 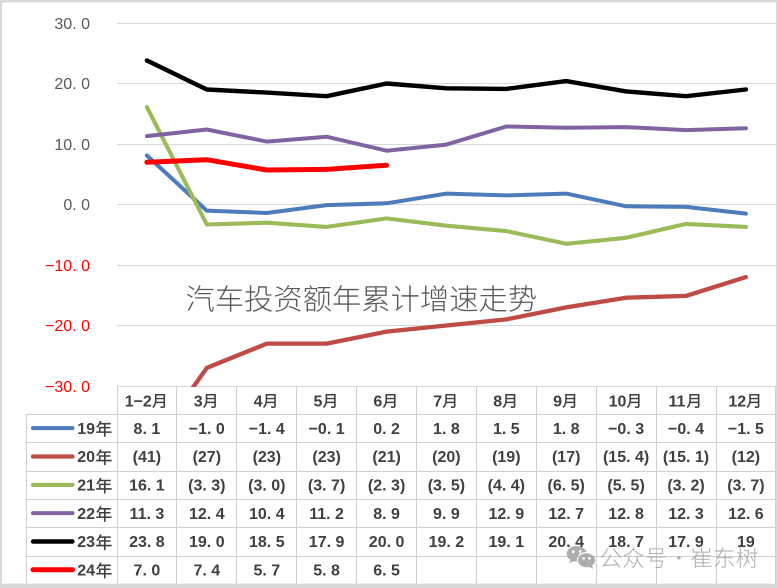 What do you see at coordinates (207, 429) in the screenshot?
I see `svg-text: −1. 0` at bounding box center [207, 429].